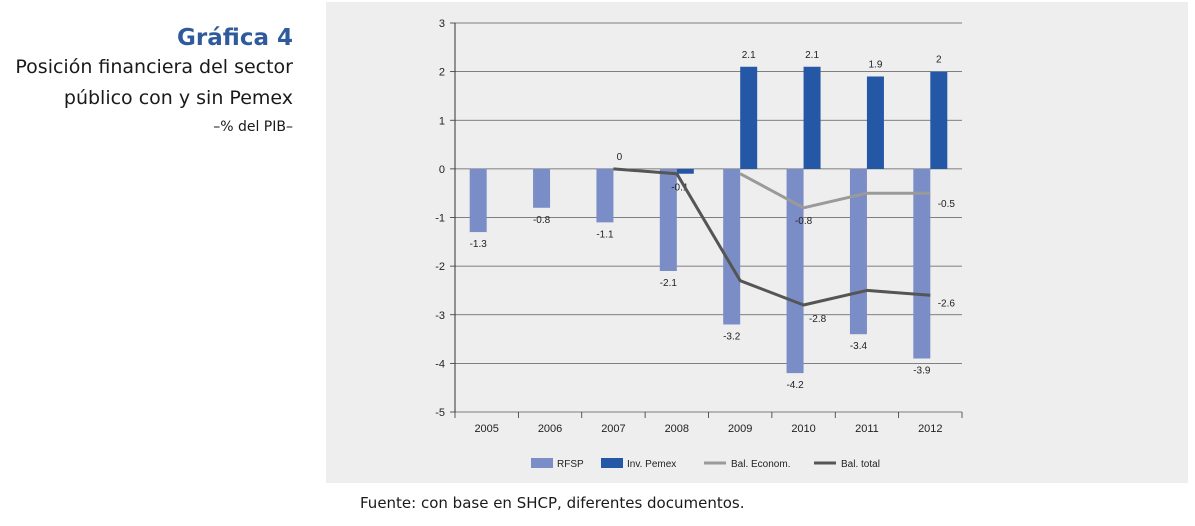 The image size is (1195, 526). What do you see at coordinates (732, 336) in the screenshot?
I see `data-label-rfsp: -3.2` at bounding box center [732, 336].